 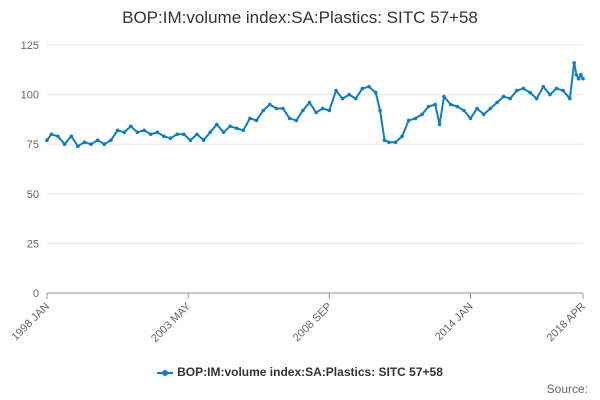 I want to click on y-tick-label: 0, so click(x=36, y=294).